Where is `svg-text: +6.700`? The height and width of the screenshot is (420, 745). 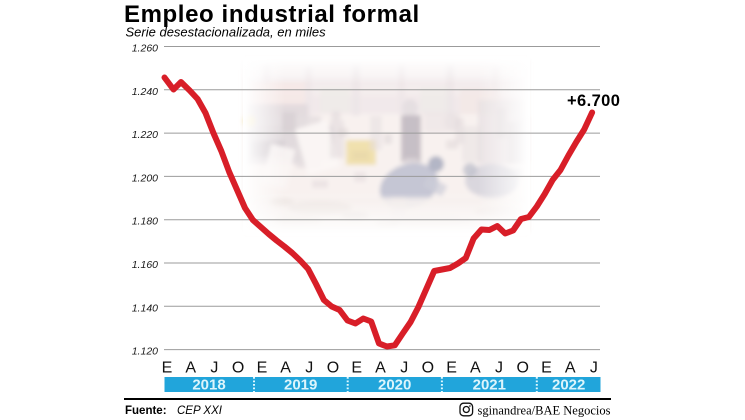 svg-text: +6.700 is located at coordinates (593, 101).